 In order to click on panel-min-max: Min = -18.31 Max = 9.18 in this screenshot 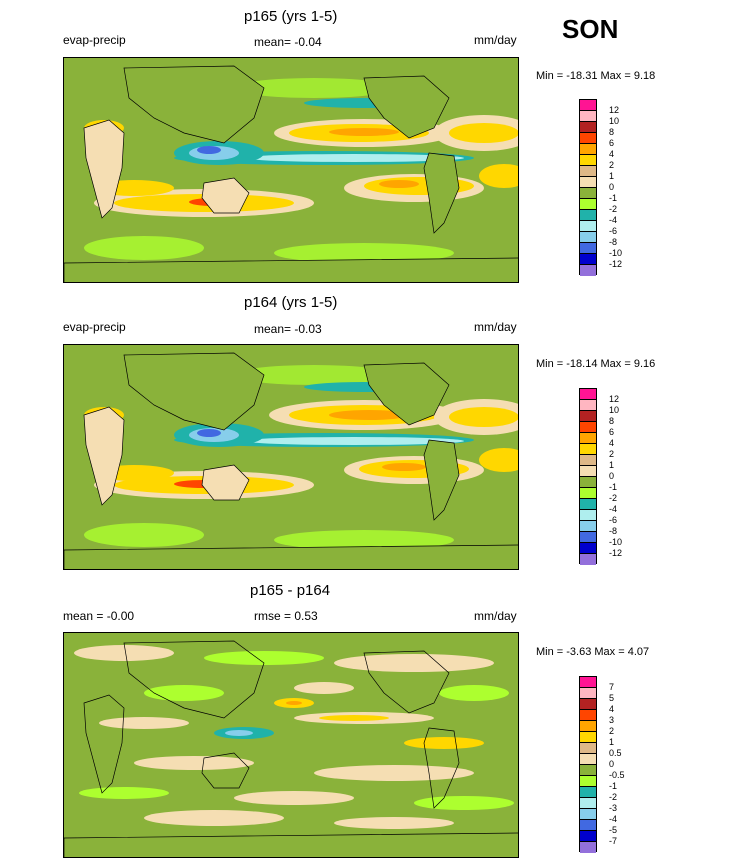, I will do `click(596, 76)`.